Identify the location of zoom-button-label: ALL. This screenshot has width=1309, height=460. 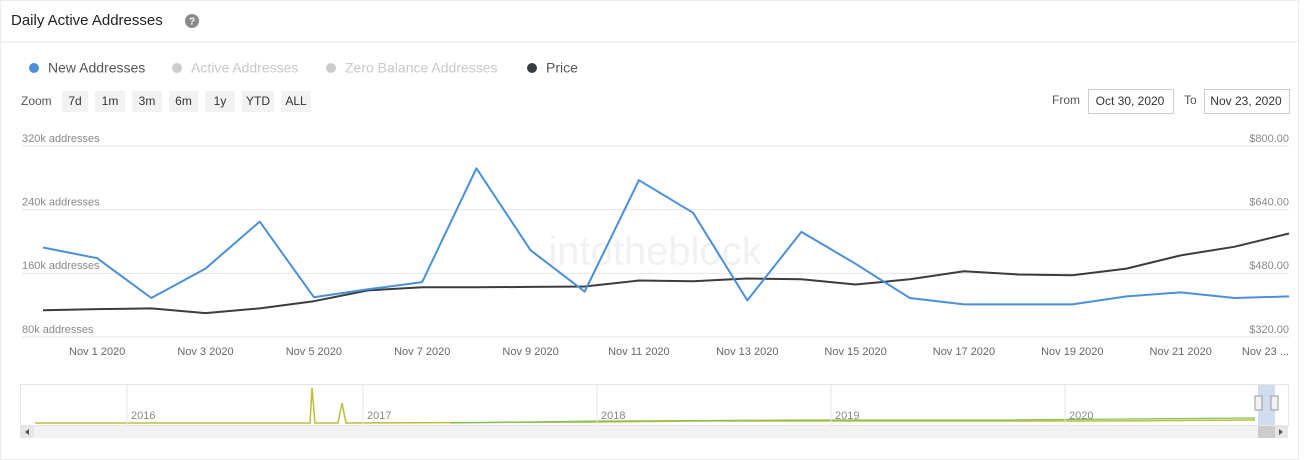
(296, 101).